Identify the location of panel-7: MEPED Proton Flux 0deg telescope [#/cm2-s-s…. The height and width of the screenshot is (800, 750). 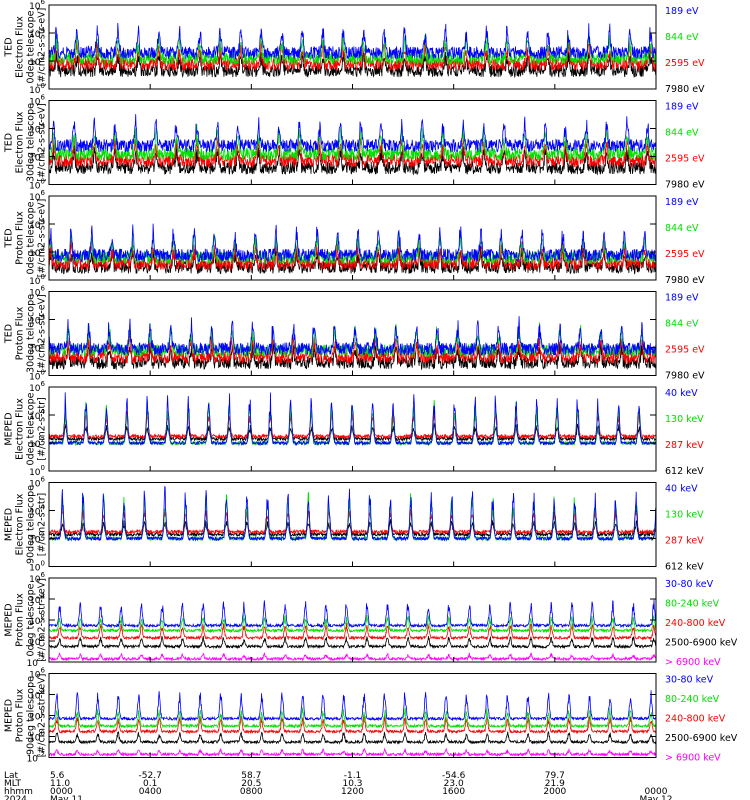
(371, 620).